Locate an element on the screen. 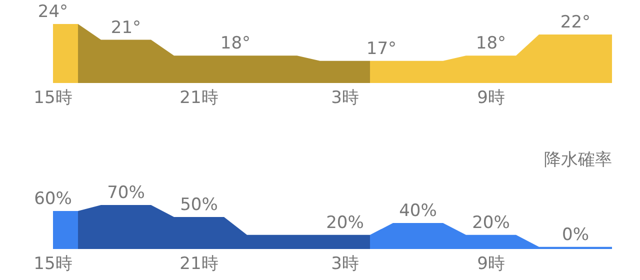 The width and height of the screenshot is (640, 280). data-label: 22° is located at coordinates (575, 22).